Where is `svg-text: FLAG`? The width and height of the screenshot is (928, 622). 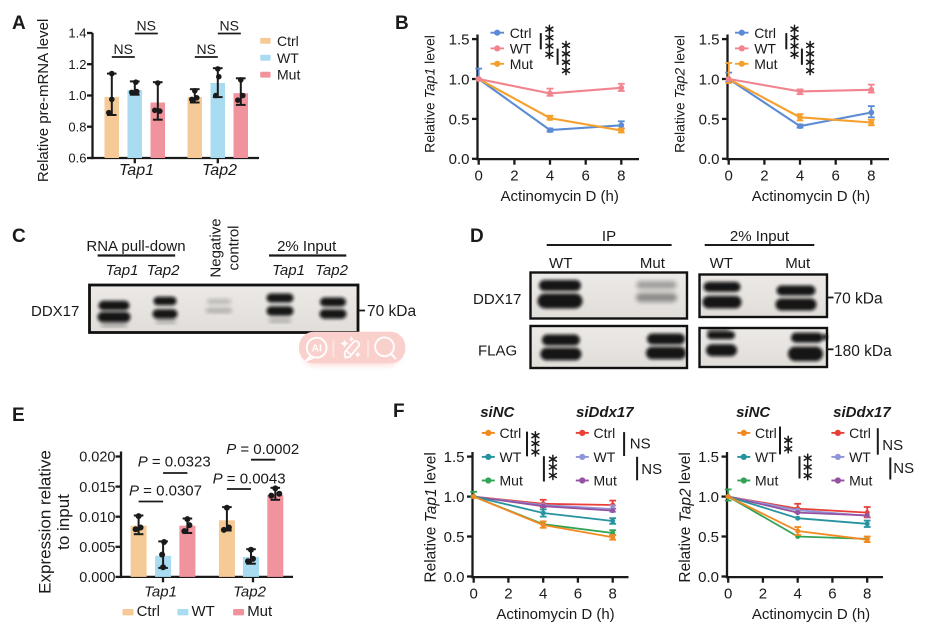
svg-text: FLAG is located at coordinates (497, 351).